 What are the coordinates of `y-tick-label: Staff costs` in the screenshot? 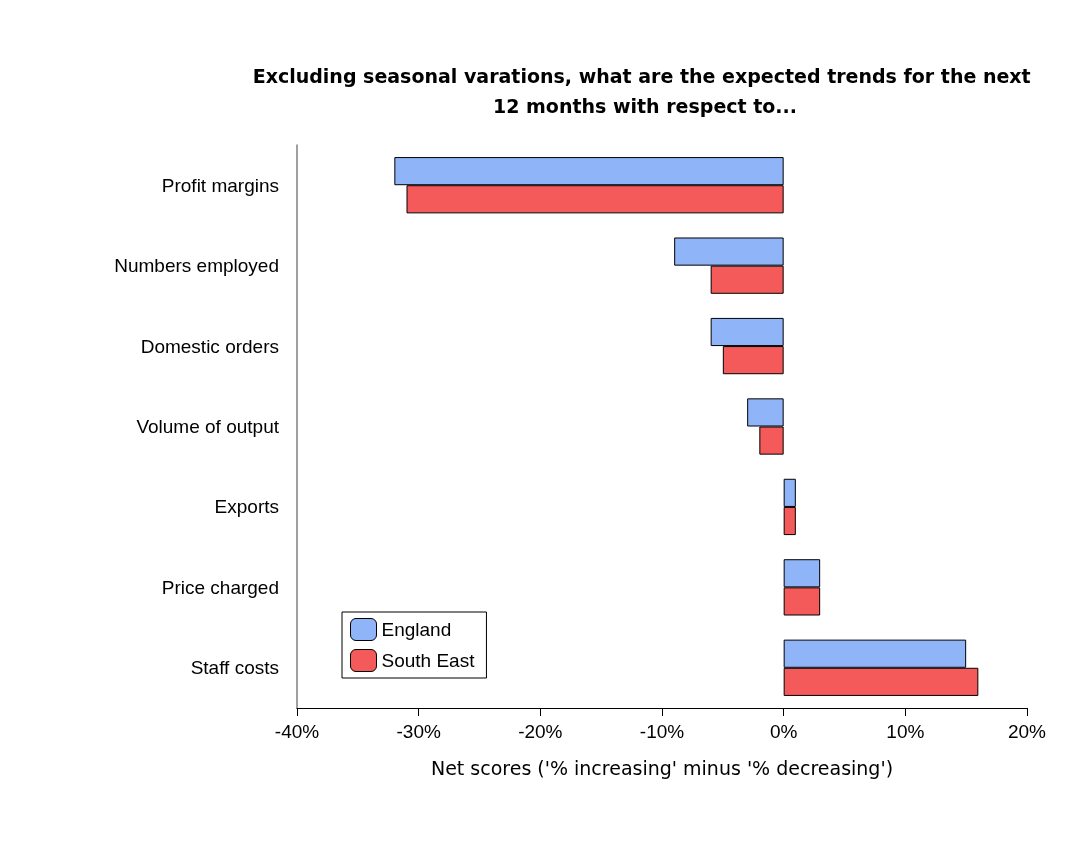 It's located at (234, 668).